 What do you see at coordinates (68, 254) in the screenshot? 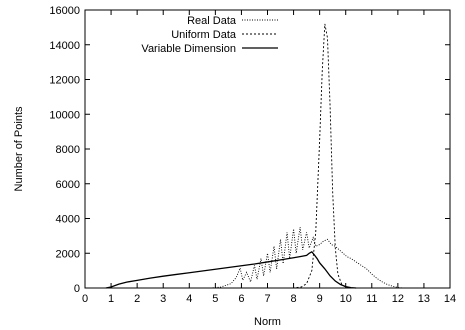
I see `y-tick-label: 2000` at bounding box center [68, 254].